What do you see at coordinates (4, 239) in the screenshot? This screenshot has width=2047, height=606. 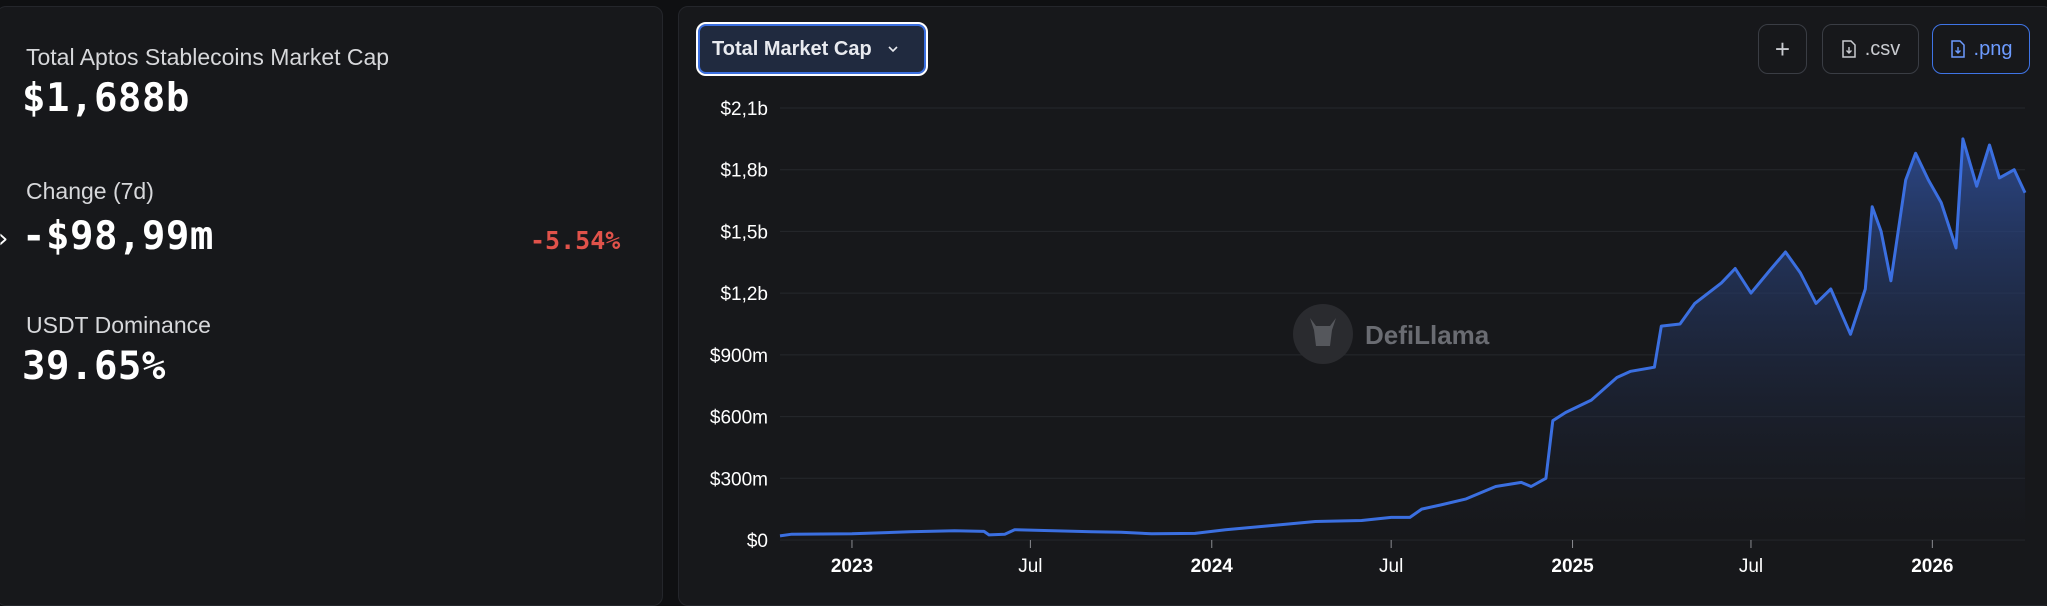 I see `chevron-right-icon: ›` at bounding box center [4, 239].